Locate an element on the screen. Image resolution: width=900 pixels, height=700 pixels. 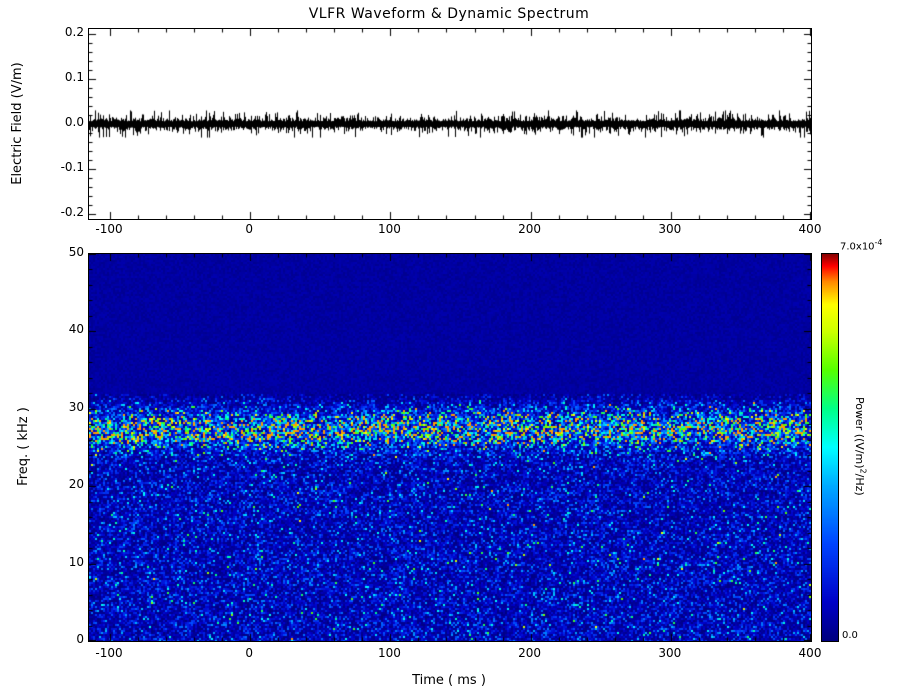
waveform-x-tick-label: -100 is located at coordinates (109, 229).